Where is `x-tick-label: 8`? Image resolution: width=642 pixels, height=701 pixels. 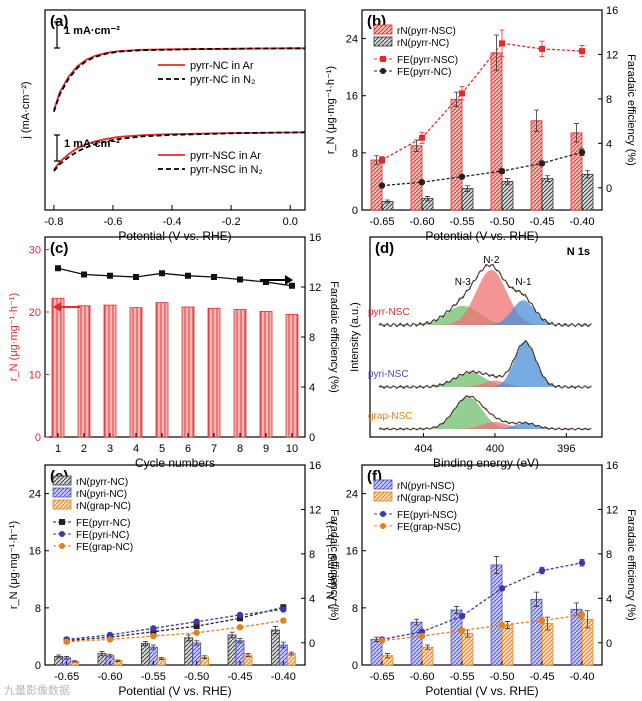 x-tick-label: 8 is located at coordinates (240, 449).